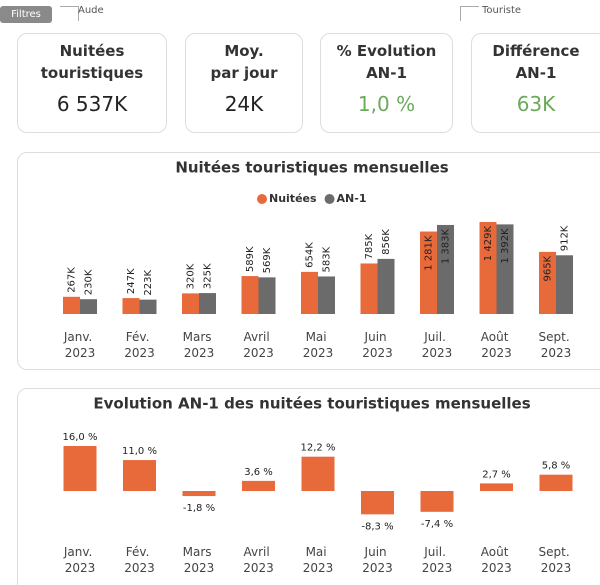  What do you see at coordinates (208, 276) in the screenshot?
I see `data-label: 325K` at bounding box center [208, 276].